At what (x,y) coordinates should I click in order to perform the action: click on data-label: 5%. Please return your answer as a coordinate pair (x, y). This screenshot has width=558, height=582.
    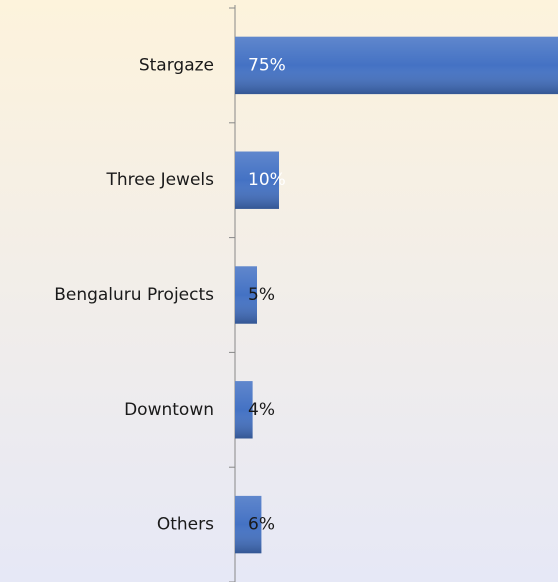
    Looking at the image, I should click on (261, 295).